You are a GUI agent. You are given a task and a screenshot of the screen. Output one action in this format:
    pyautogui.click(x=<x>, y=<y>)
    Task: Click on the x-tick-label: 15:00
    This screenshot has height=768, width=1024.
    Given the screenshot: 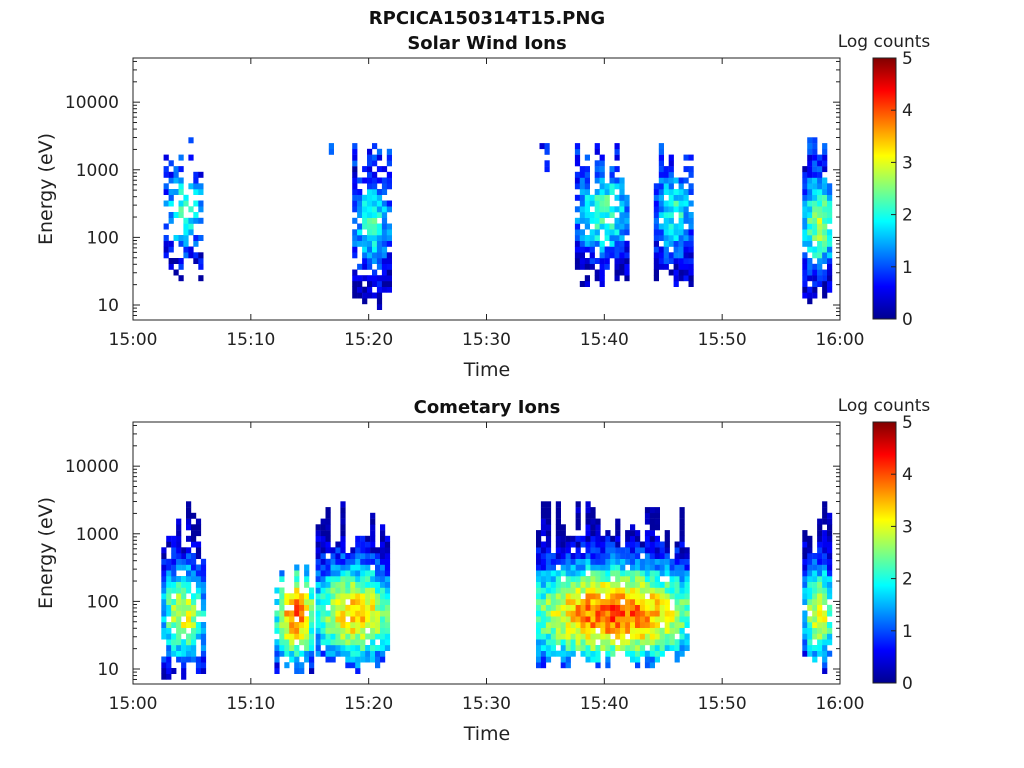 What is the action you would take?
    pyautogui.click(x=133, y=340)
    